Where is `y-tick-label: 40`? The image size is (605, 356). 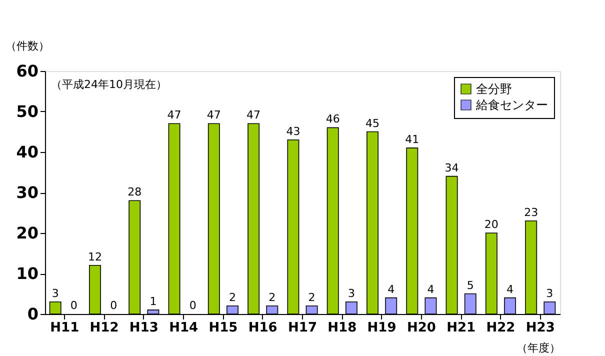
y-tick-label: 40 is located at coordinates (27, 152).